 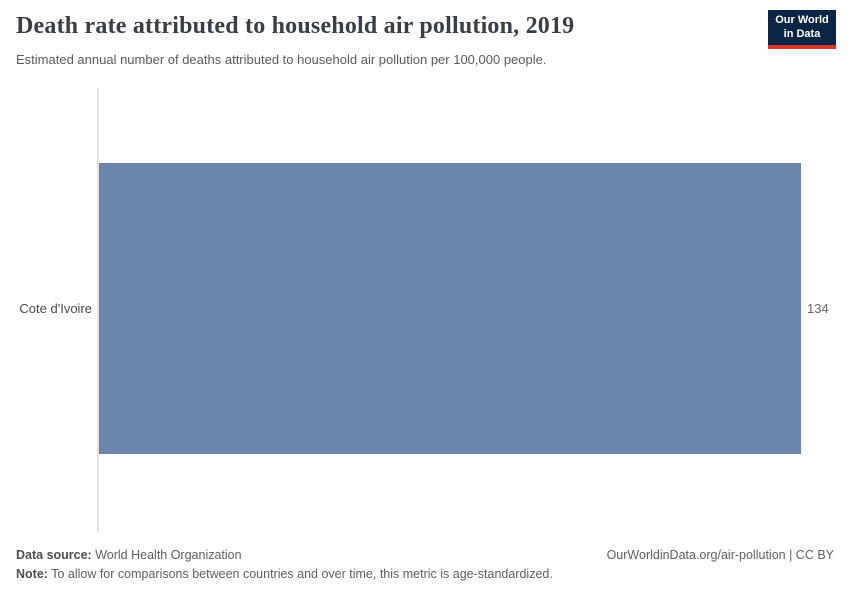 What do you see at coordinates (802, 33) in the screenshot?
I see `owid-logo-line2: in Data` at bounding box center [802, 33].